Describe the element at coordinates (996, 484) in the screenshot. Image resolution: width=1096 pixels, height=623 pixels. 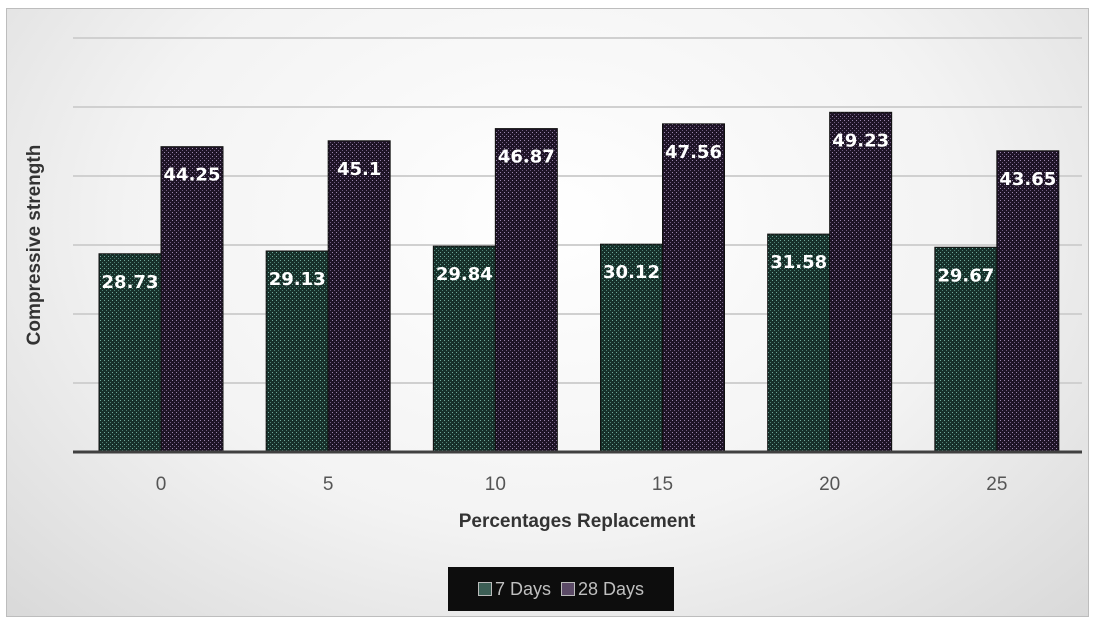
I see `x-tick-label: 25` at that location.